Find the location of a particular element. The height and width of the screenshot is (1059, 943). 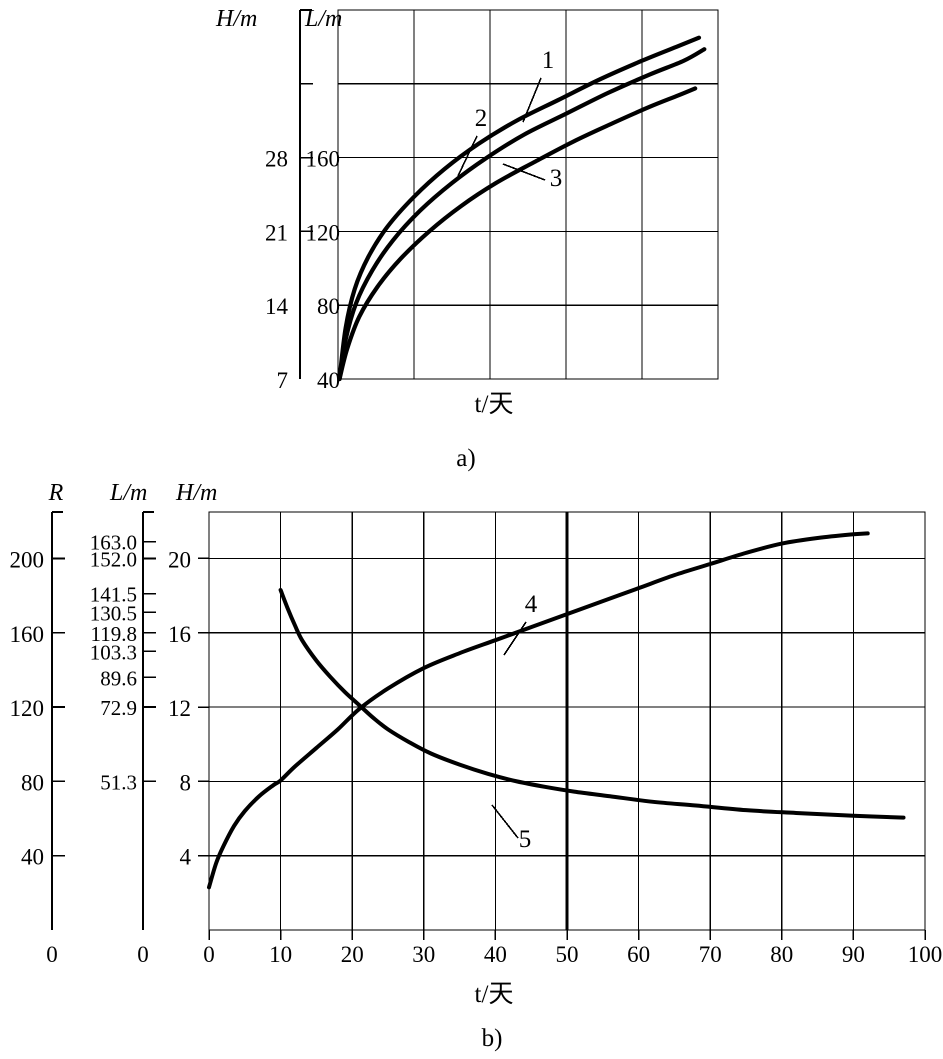

panel-b-curve-label-5: 5 is located at coordinates (525, 839).